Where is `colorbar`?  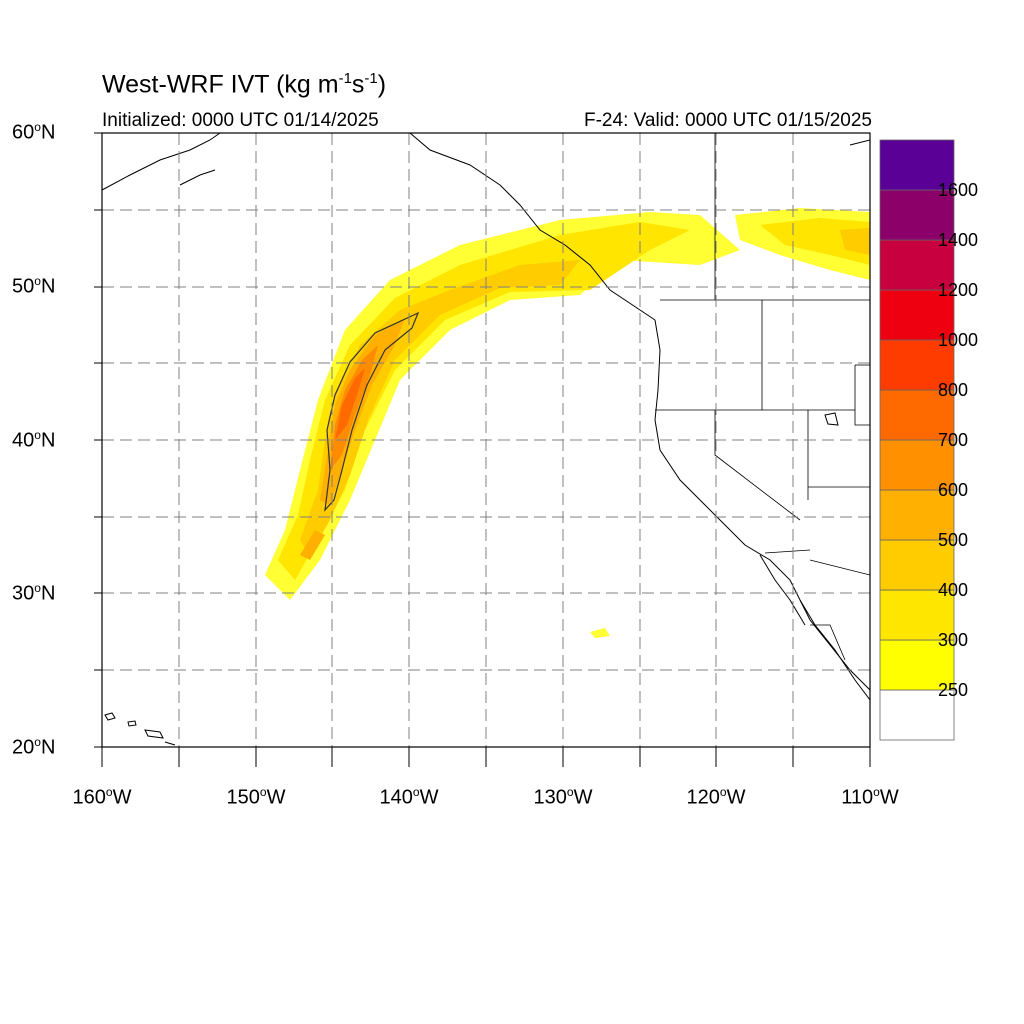 colorbar is located at coordinates (917, 440).